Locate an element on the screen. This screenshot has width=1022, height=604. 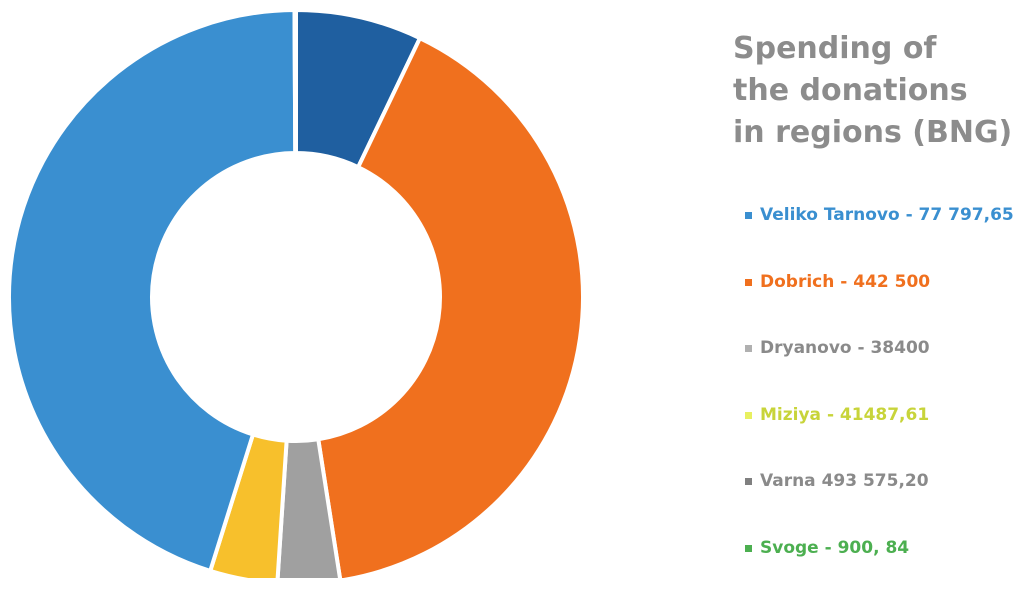
slice-svoge is located at coordinates (295, 81).